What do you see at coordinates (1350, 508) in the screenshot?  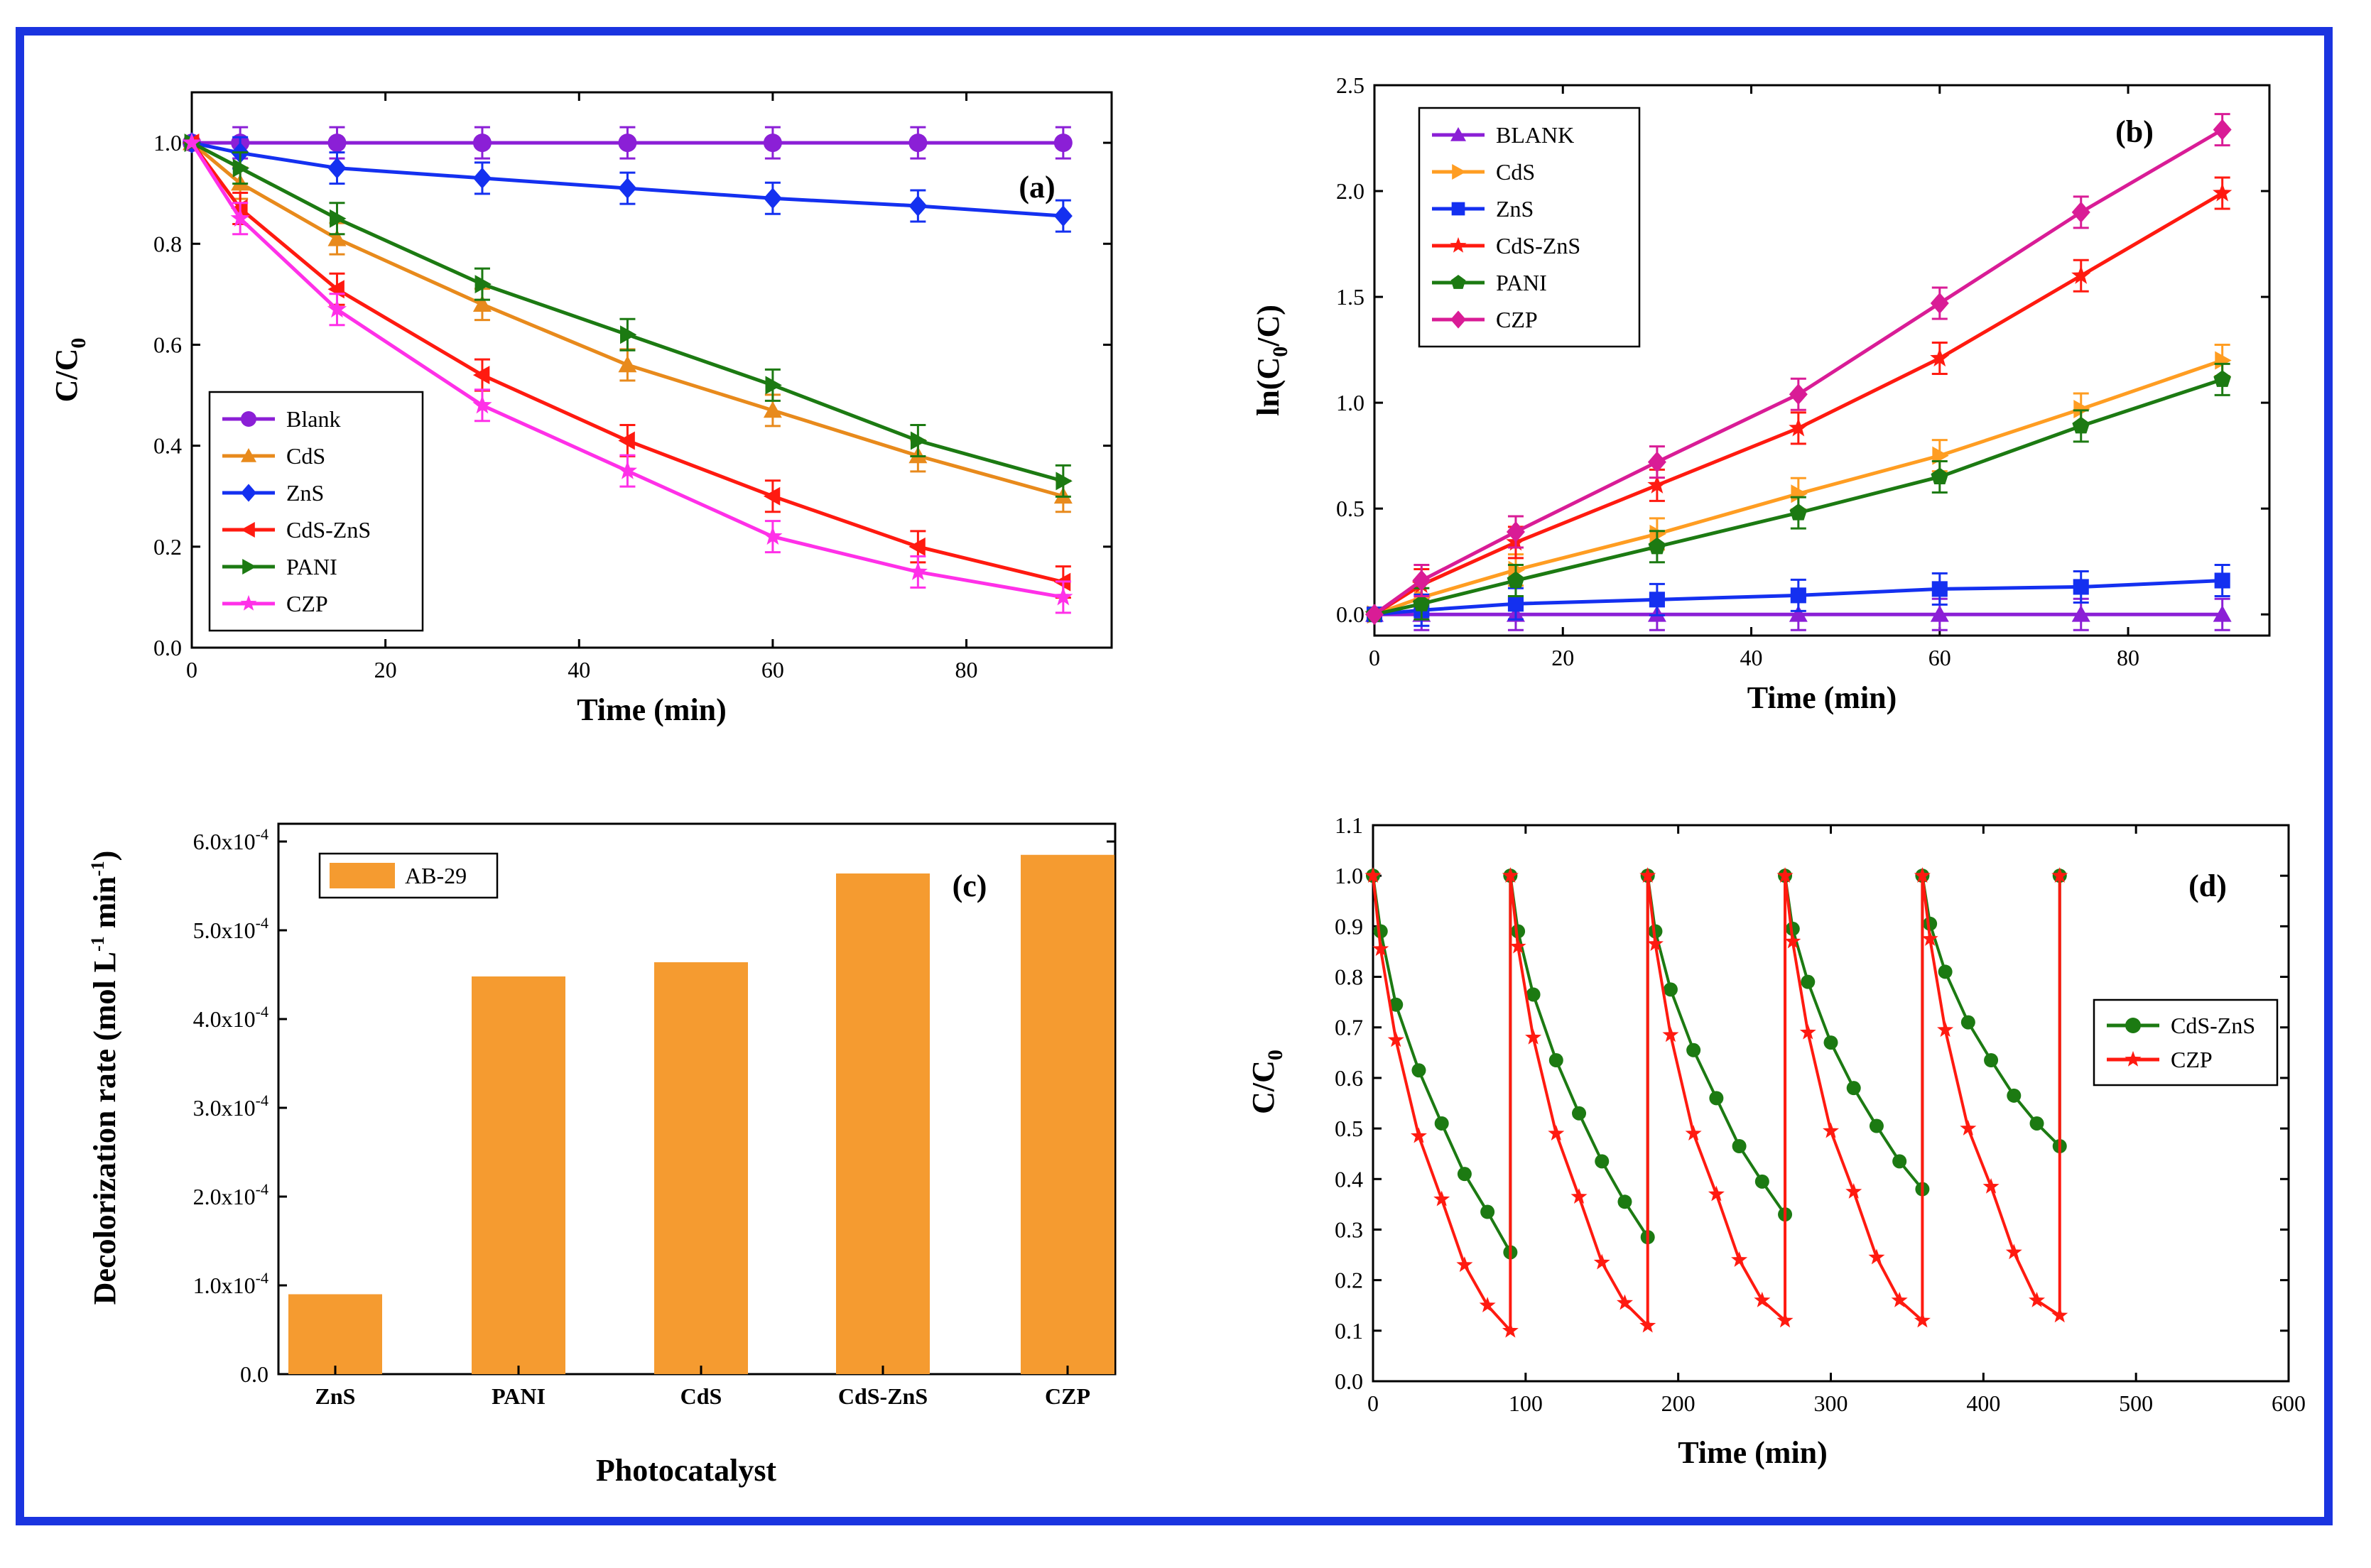 I see `y-tick-label: 0.5` at bounding box center [1350, 508].